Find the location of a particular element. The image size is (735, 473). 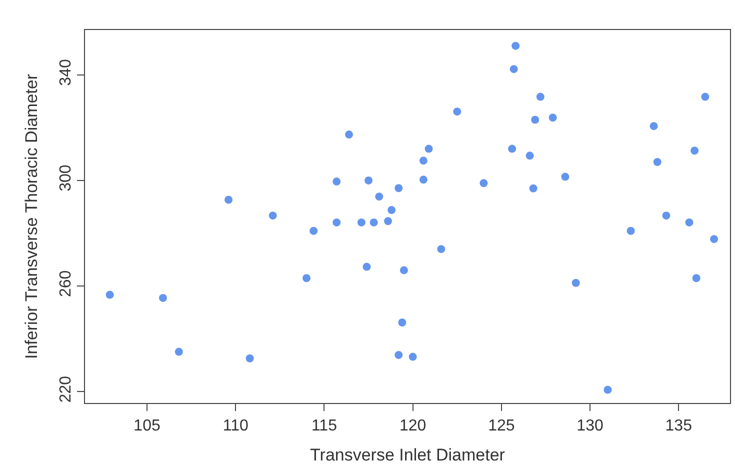

x-axis-title: Transverse Inlet Diameter is located at coordinates (408, 455).